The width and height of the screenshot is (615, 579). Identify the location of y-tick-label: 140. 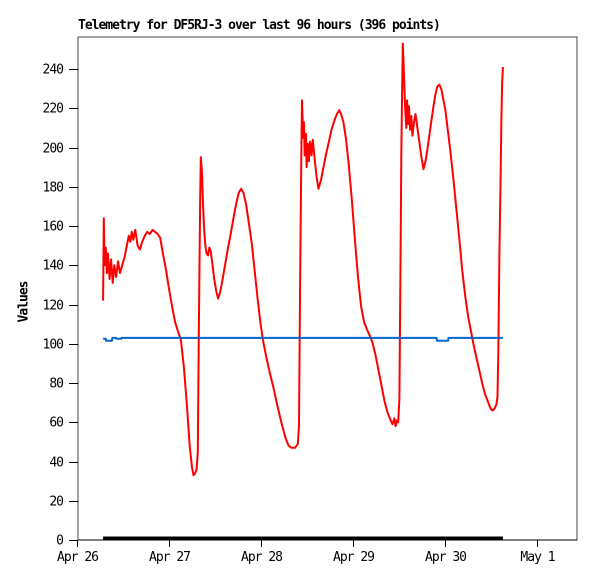
(53, 266).